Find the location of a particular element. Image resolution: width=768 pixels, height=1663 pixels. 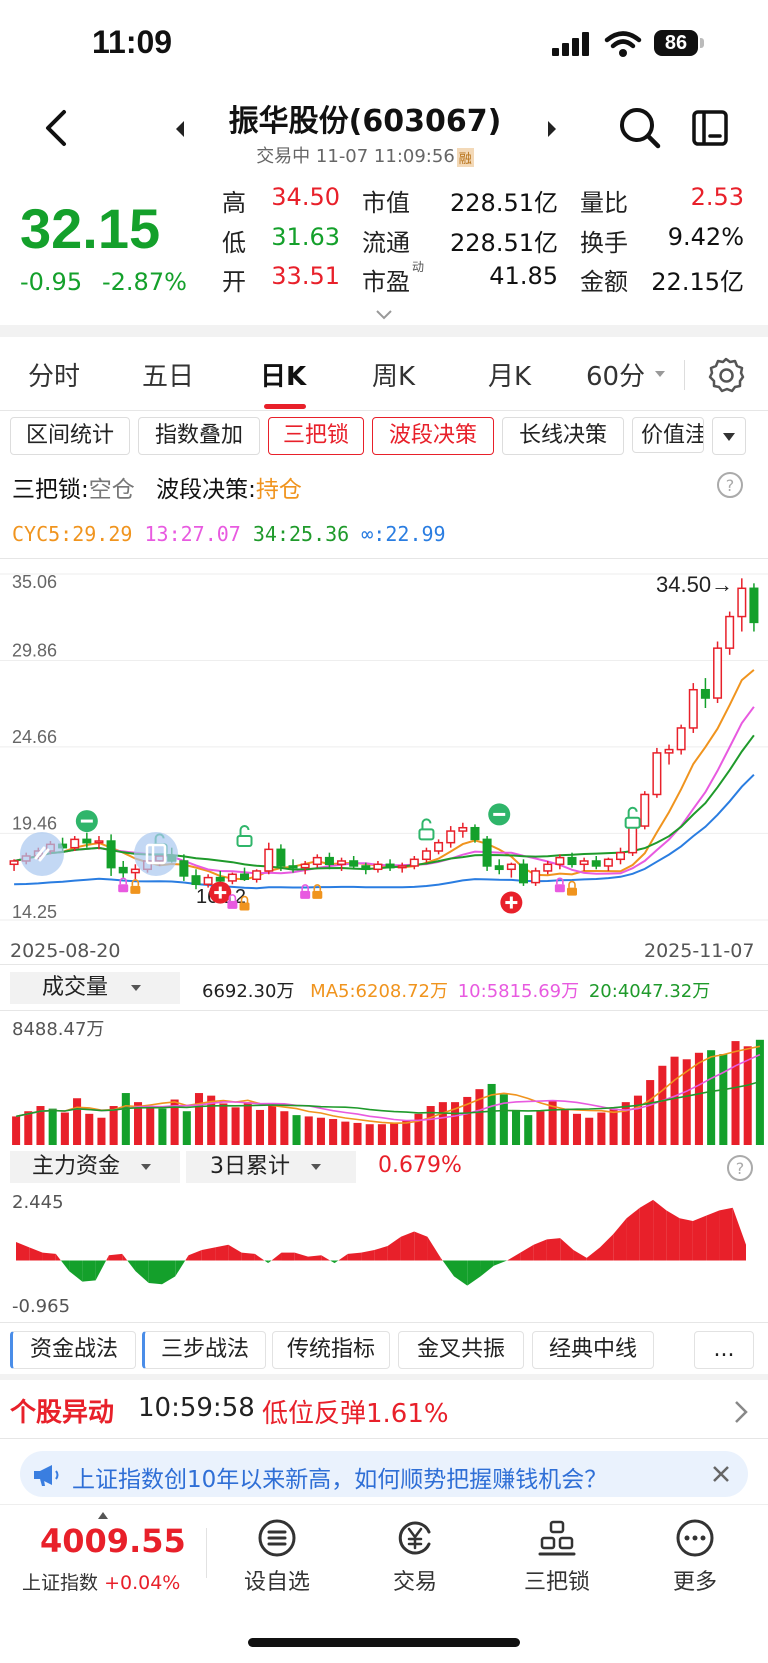

nav-more: 更多 is located at coordinates (695, 1557).